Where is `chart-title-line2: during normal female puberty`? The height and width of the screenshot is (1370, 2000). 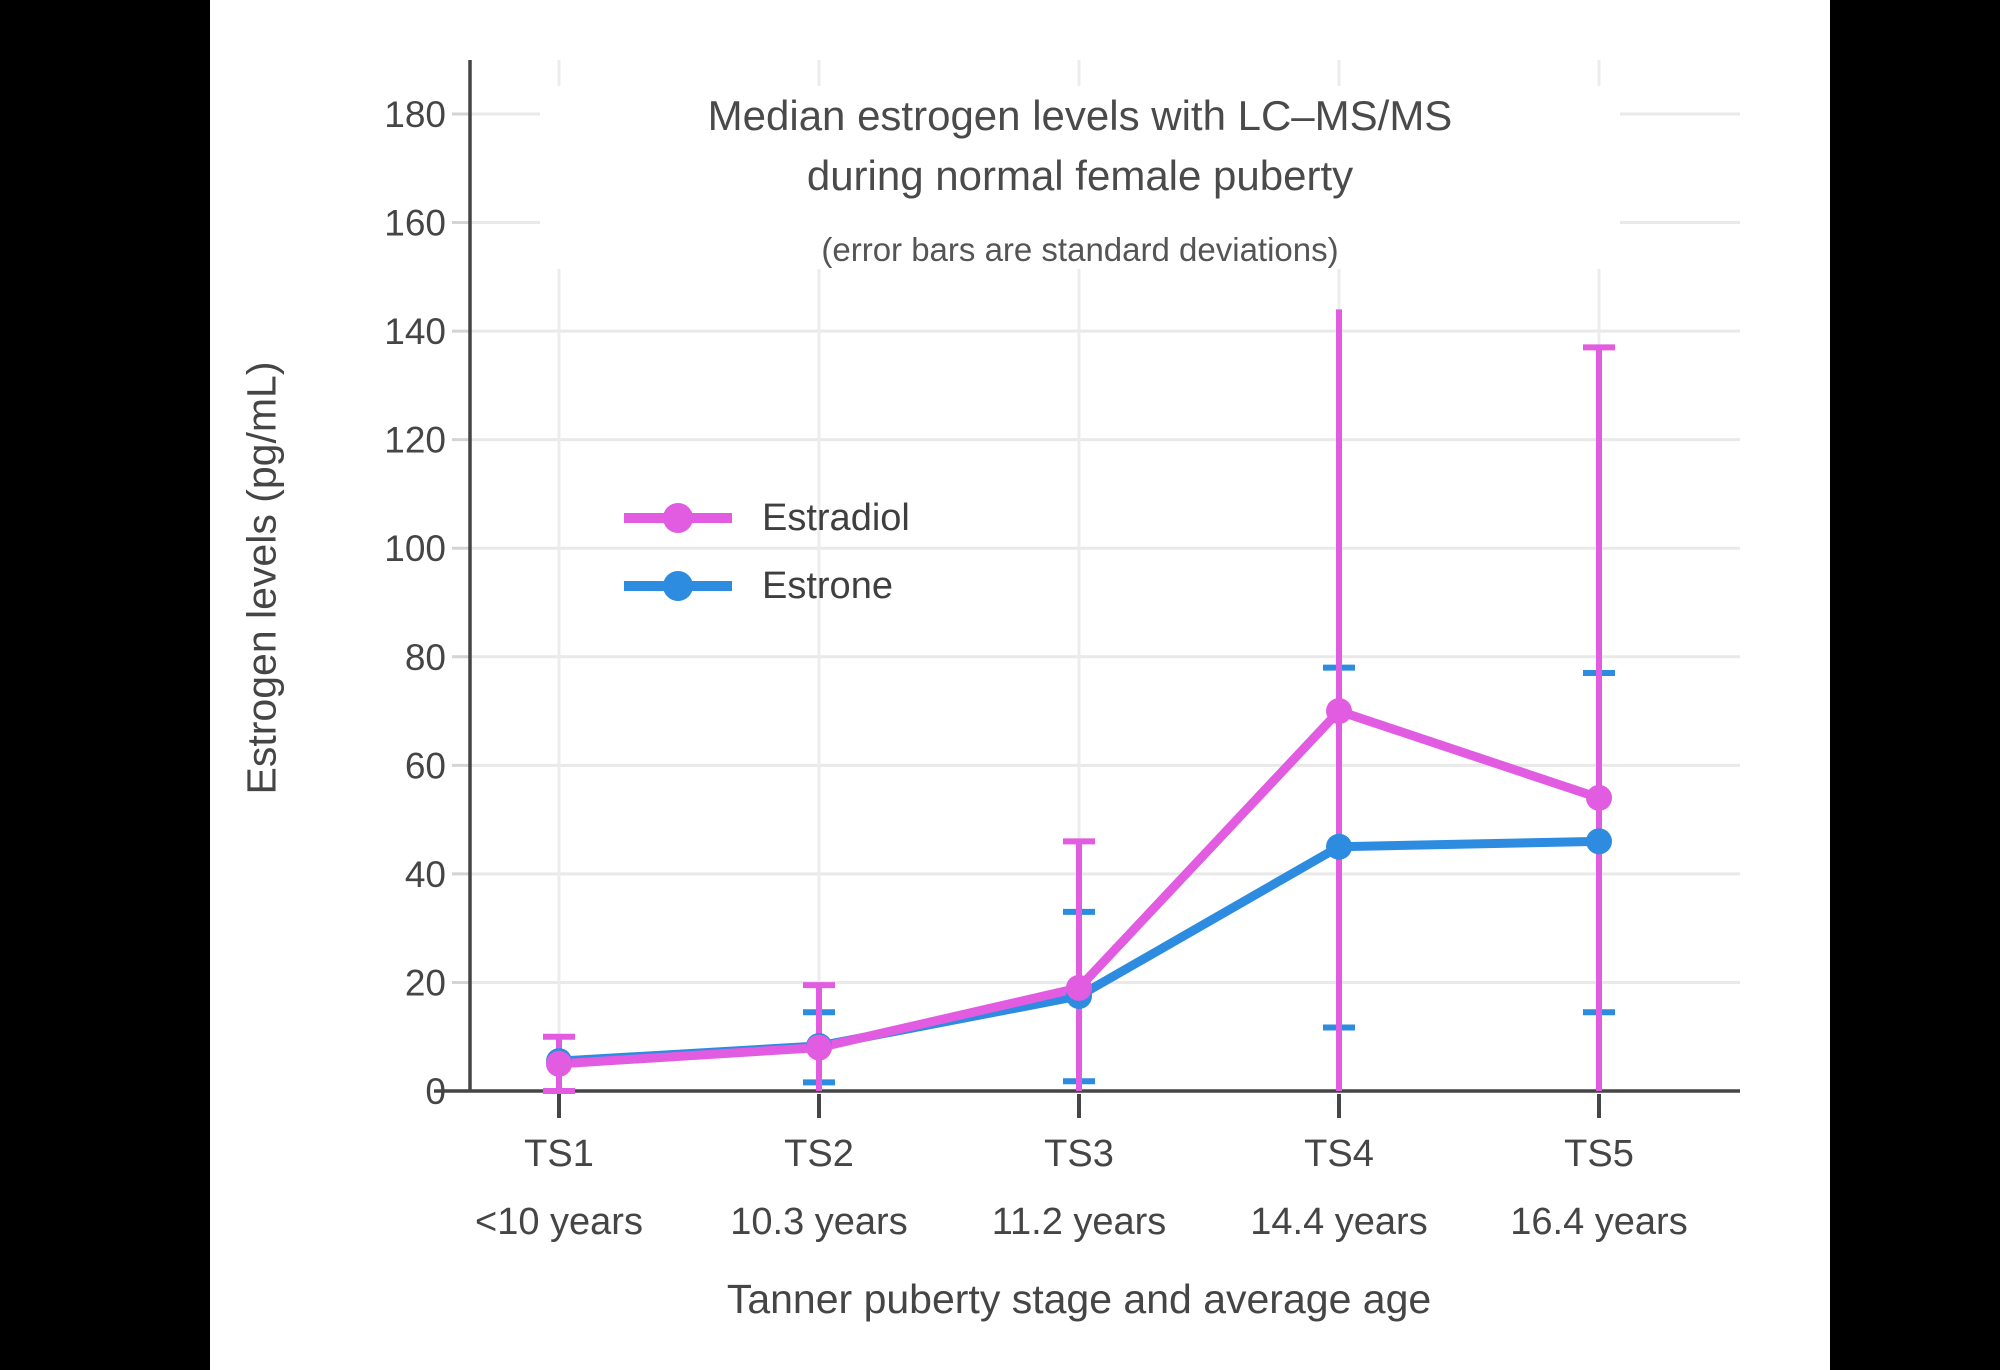 chart-title-line2: during normal female puberty is located at coordinates (1080, 175).